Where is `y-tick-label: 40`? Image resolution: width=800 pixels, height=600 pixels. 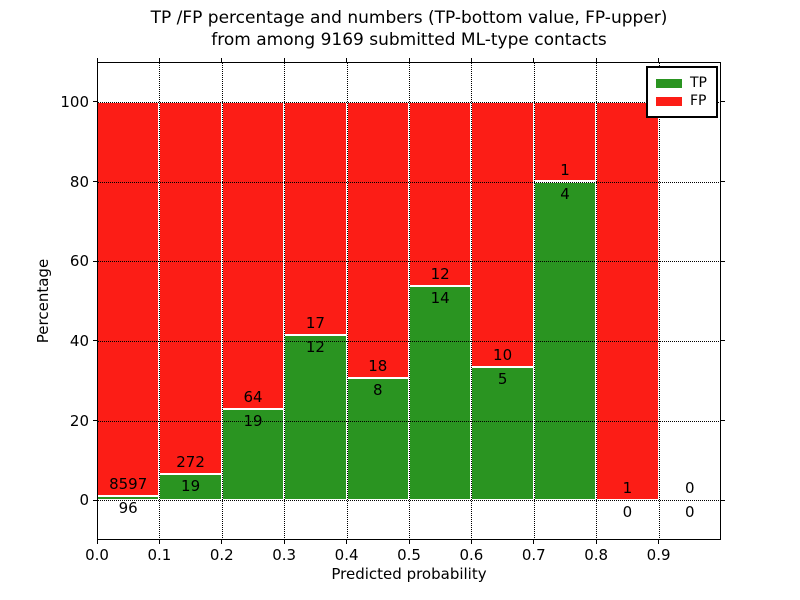
y-tick-label: 40 is located at coordinates (79, 340).